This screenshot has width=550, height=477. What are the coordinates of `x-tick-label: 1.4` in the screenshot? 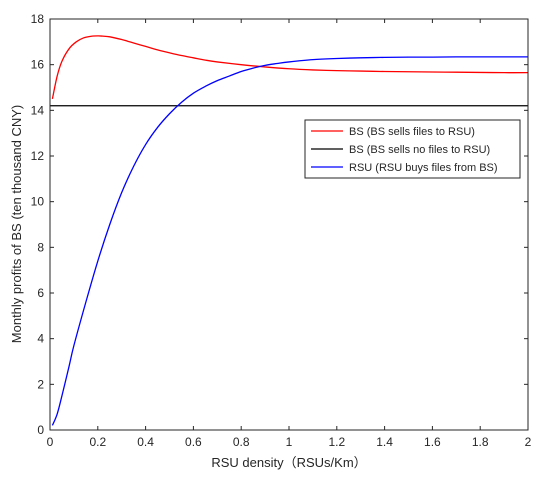 It's located at (384, 442).